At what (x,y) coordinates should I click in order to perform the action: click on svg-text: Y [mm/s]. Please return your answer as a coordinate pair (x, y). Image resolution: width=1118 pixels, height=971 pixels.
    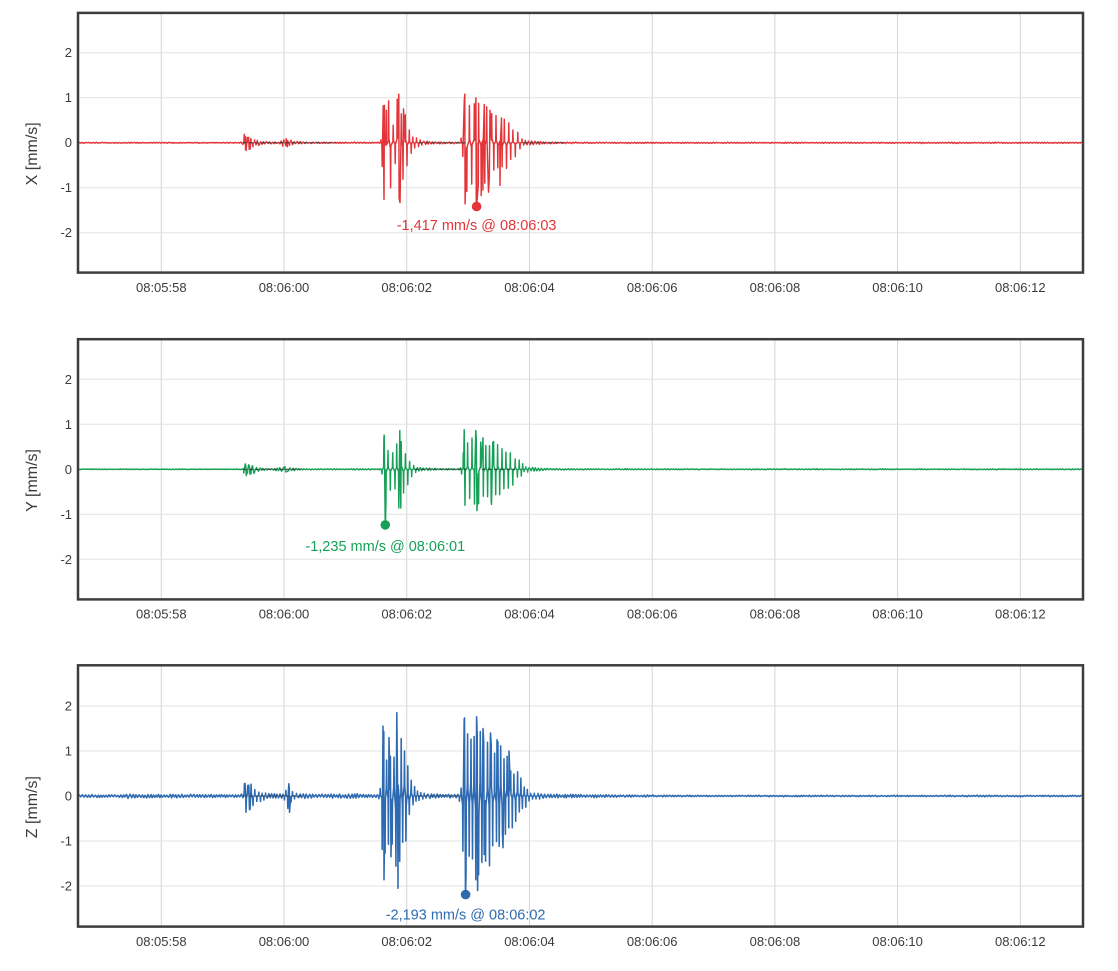
    Looking at the image, I should click on (32, 480).